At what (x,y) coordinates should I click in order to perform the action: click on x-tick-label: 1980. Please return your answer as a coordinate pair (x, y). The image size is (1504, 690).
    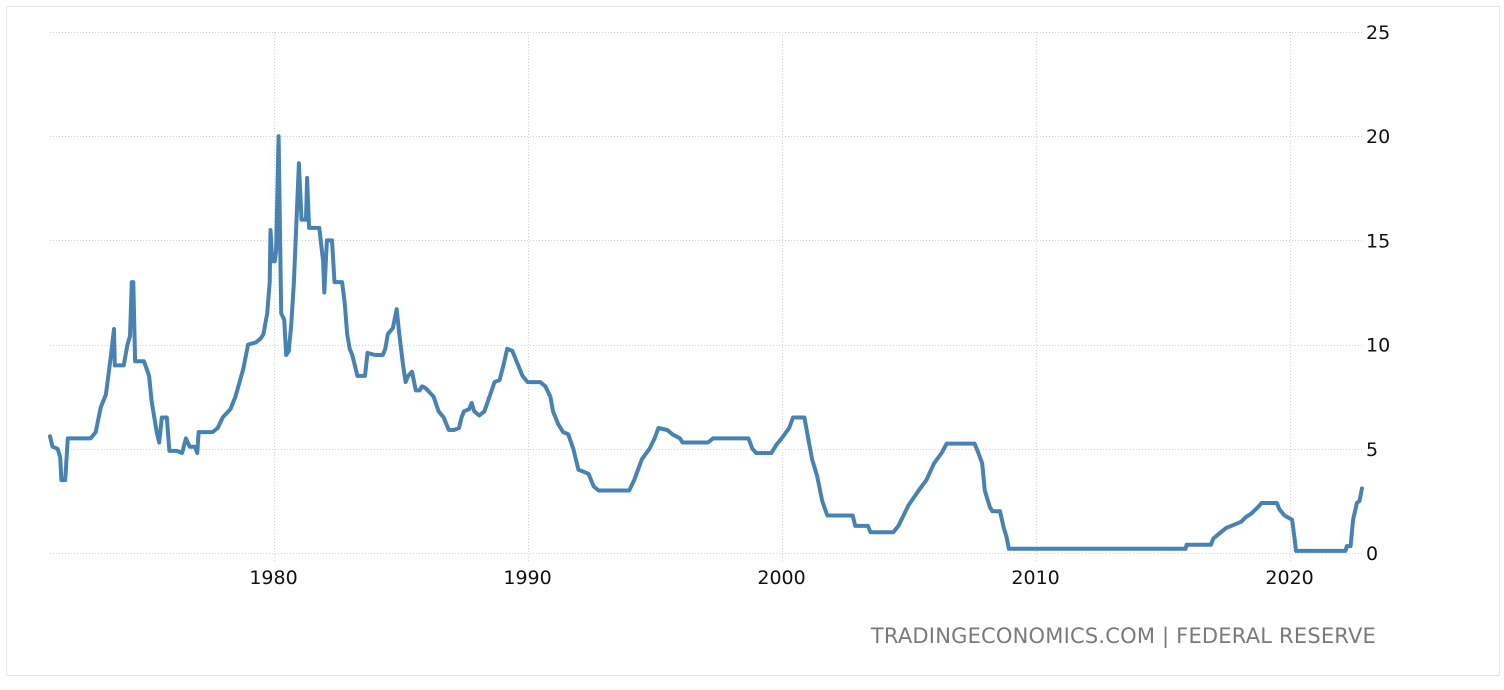
    Looking at the image, I should click on (273, 578).